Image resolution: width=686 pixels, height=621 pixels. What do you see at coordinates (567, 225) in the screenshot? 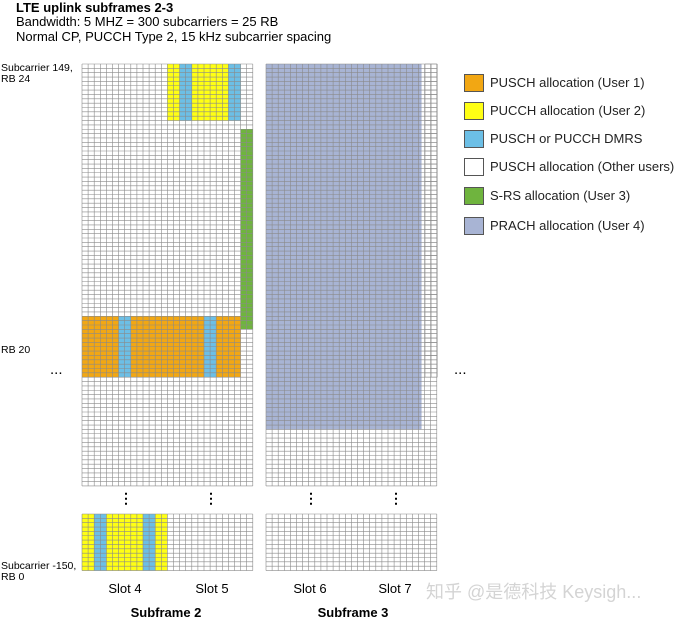
I see `legend-label: PRACH allocation (User 4)` at bounding box center [567, 225].